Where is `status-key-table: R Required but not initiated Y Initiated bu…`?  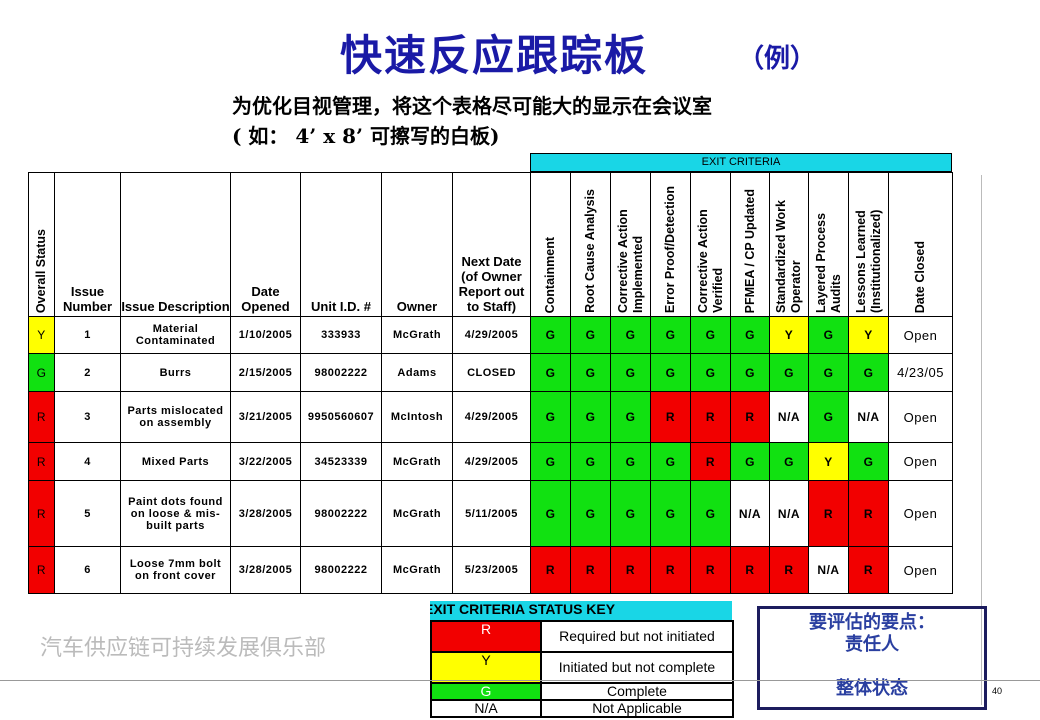
status-key-table: R Required but not initiated Y Initiated bu… is located at coordinates (582, 669).